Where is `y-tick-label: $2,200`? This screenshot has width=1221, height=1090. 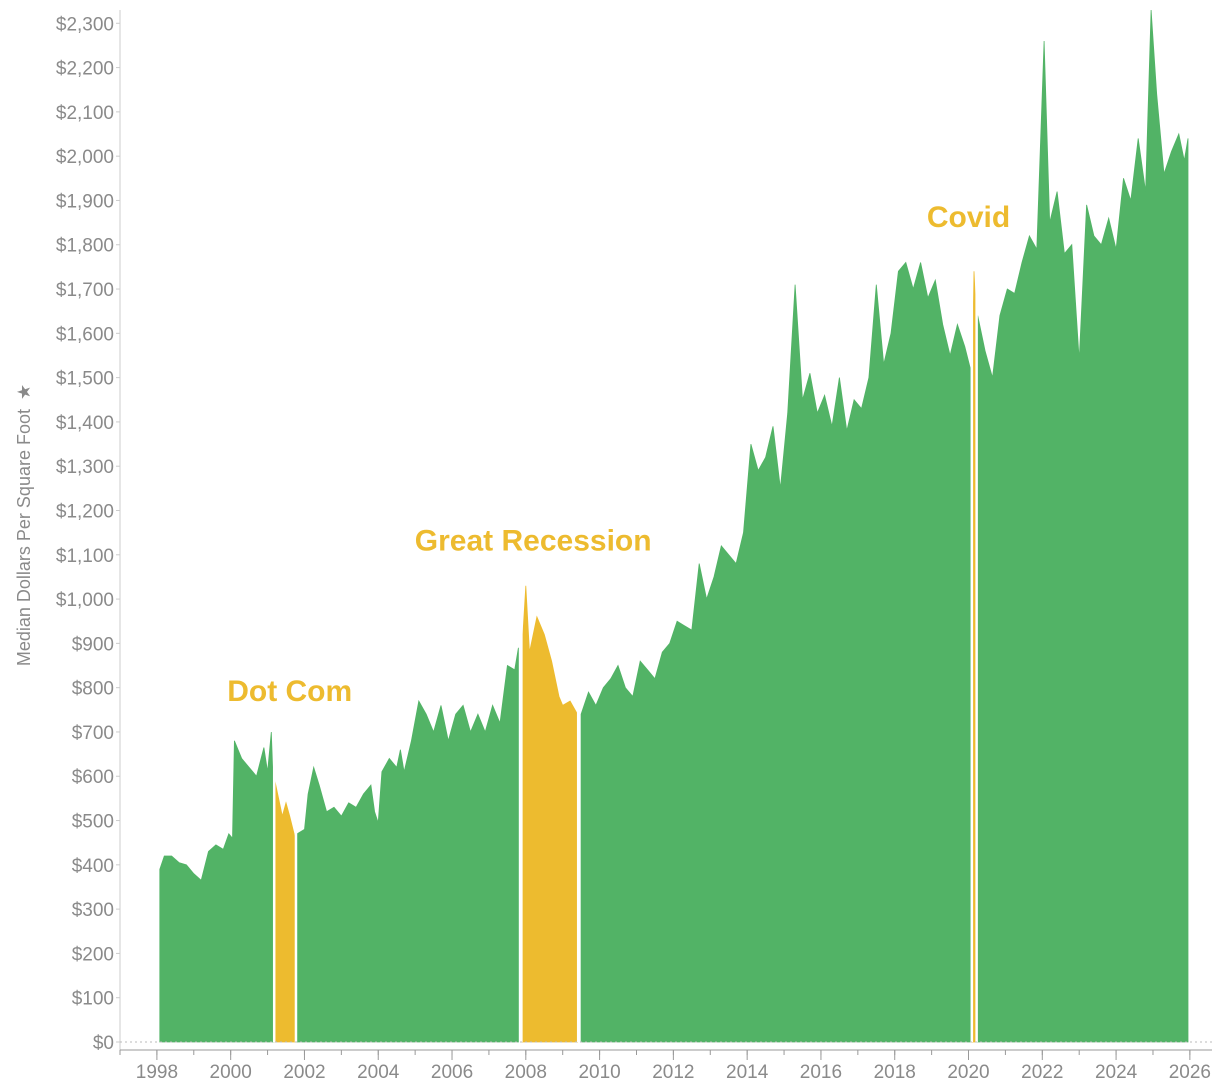
y-tick-label: $2,200 is located at coordinates (85, 69).